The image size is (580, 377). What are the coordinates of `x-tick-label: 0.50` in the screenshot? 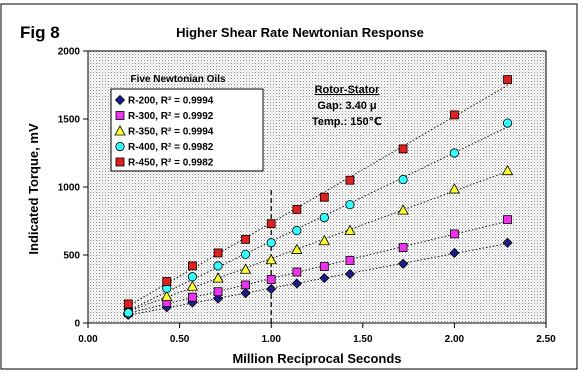 It's located at (180, 339).